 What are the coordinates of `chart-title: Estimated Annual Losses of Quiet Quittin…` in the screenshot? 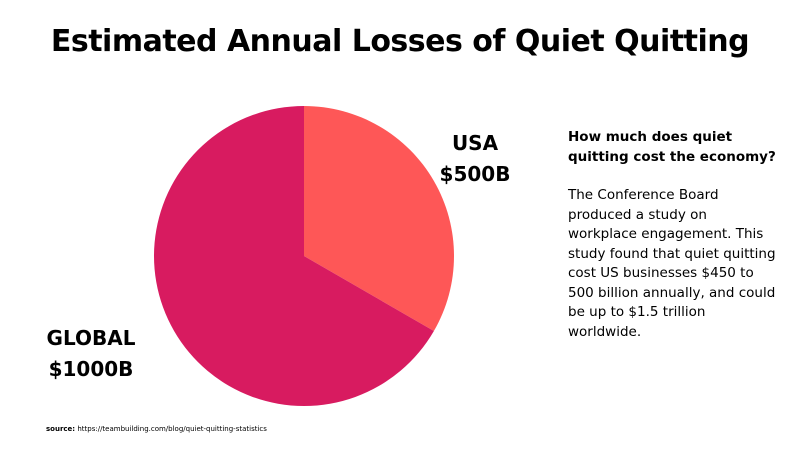 It's located at (400, 41).